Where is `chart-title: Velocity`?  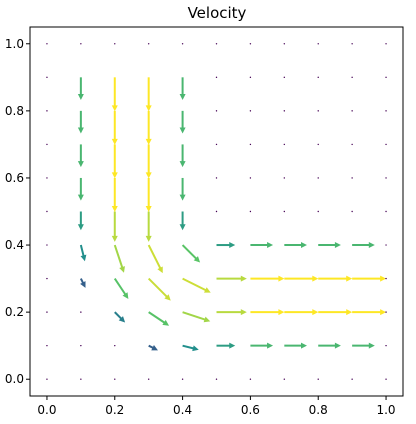 chart-title: Velocity is located at coordinates (217, 13).